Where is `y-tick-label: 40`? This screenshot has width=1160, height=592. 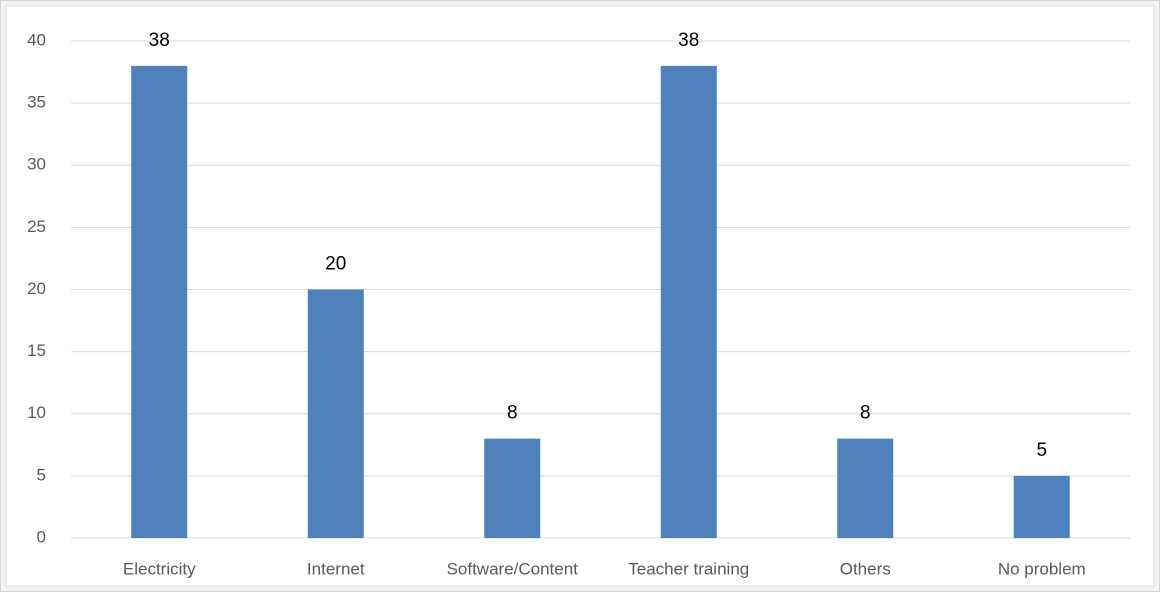 y-tick-label: 40 is located at coordinates (36, 39).